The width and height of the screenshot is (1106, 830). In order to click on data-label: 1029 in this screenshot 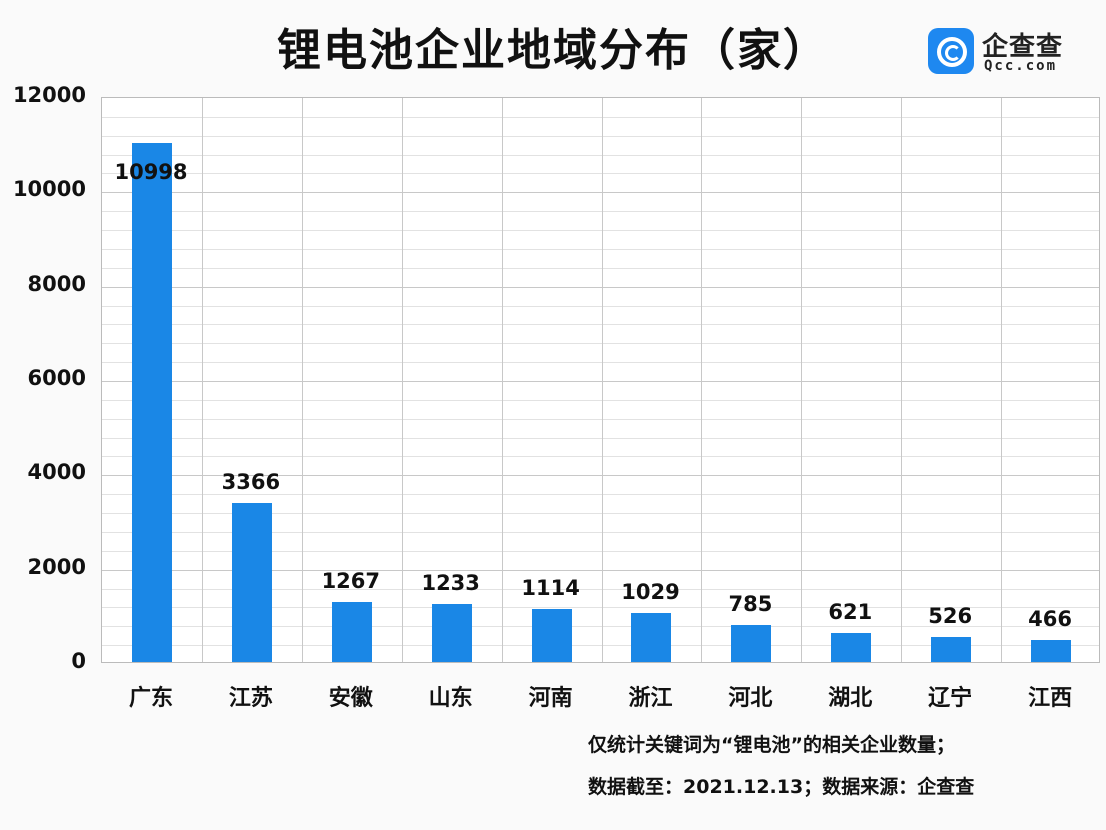, I will do `click(650, 592)`.